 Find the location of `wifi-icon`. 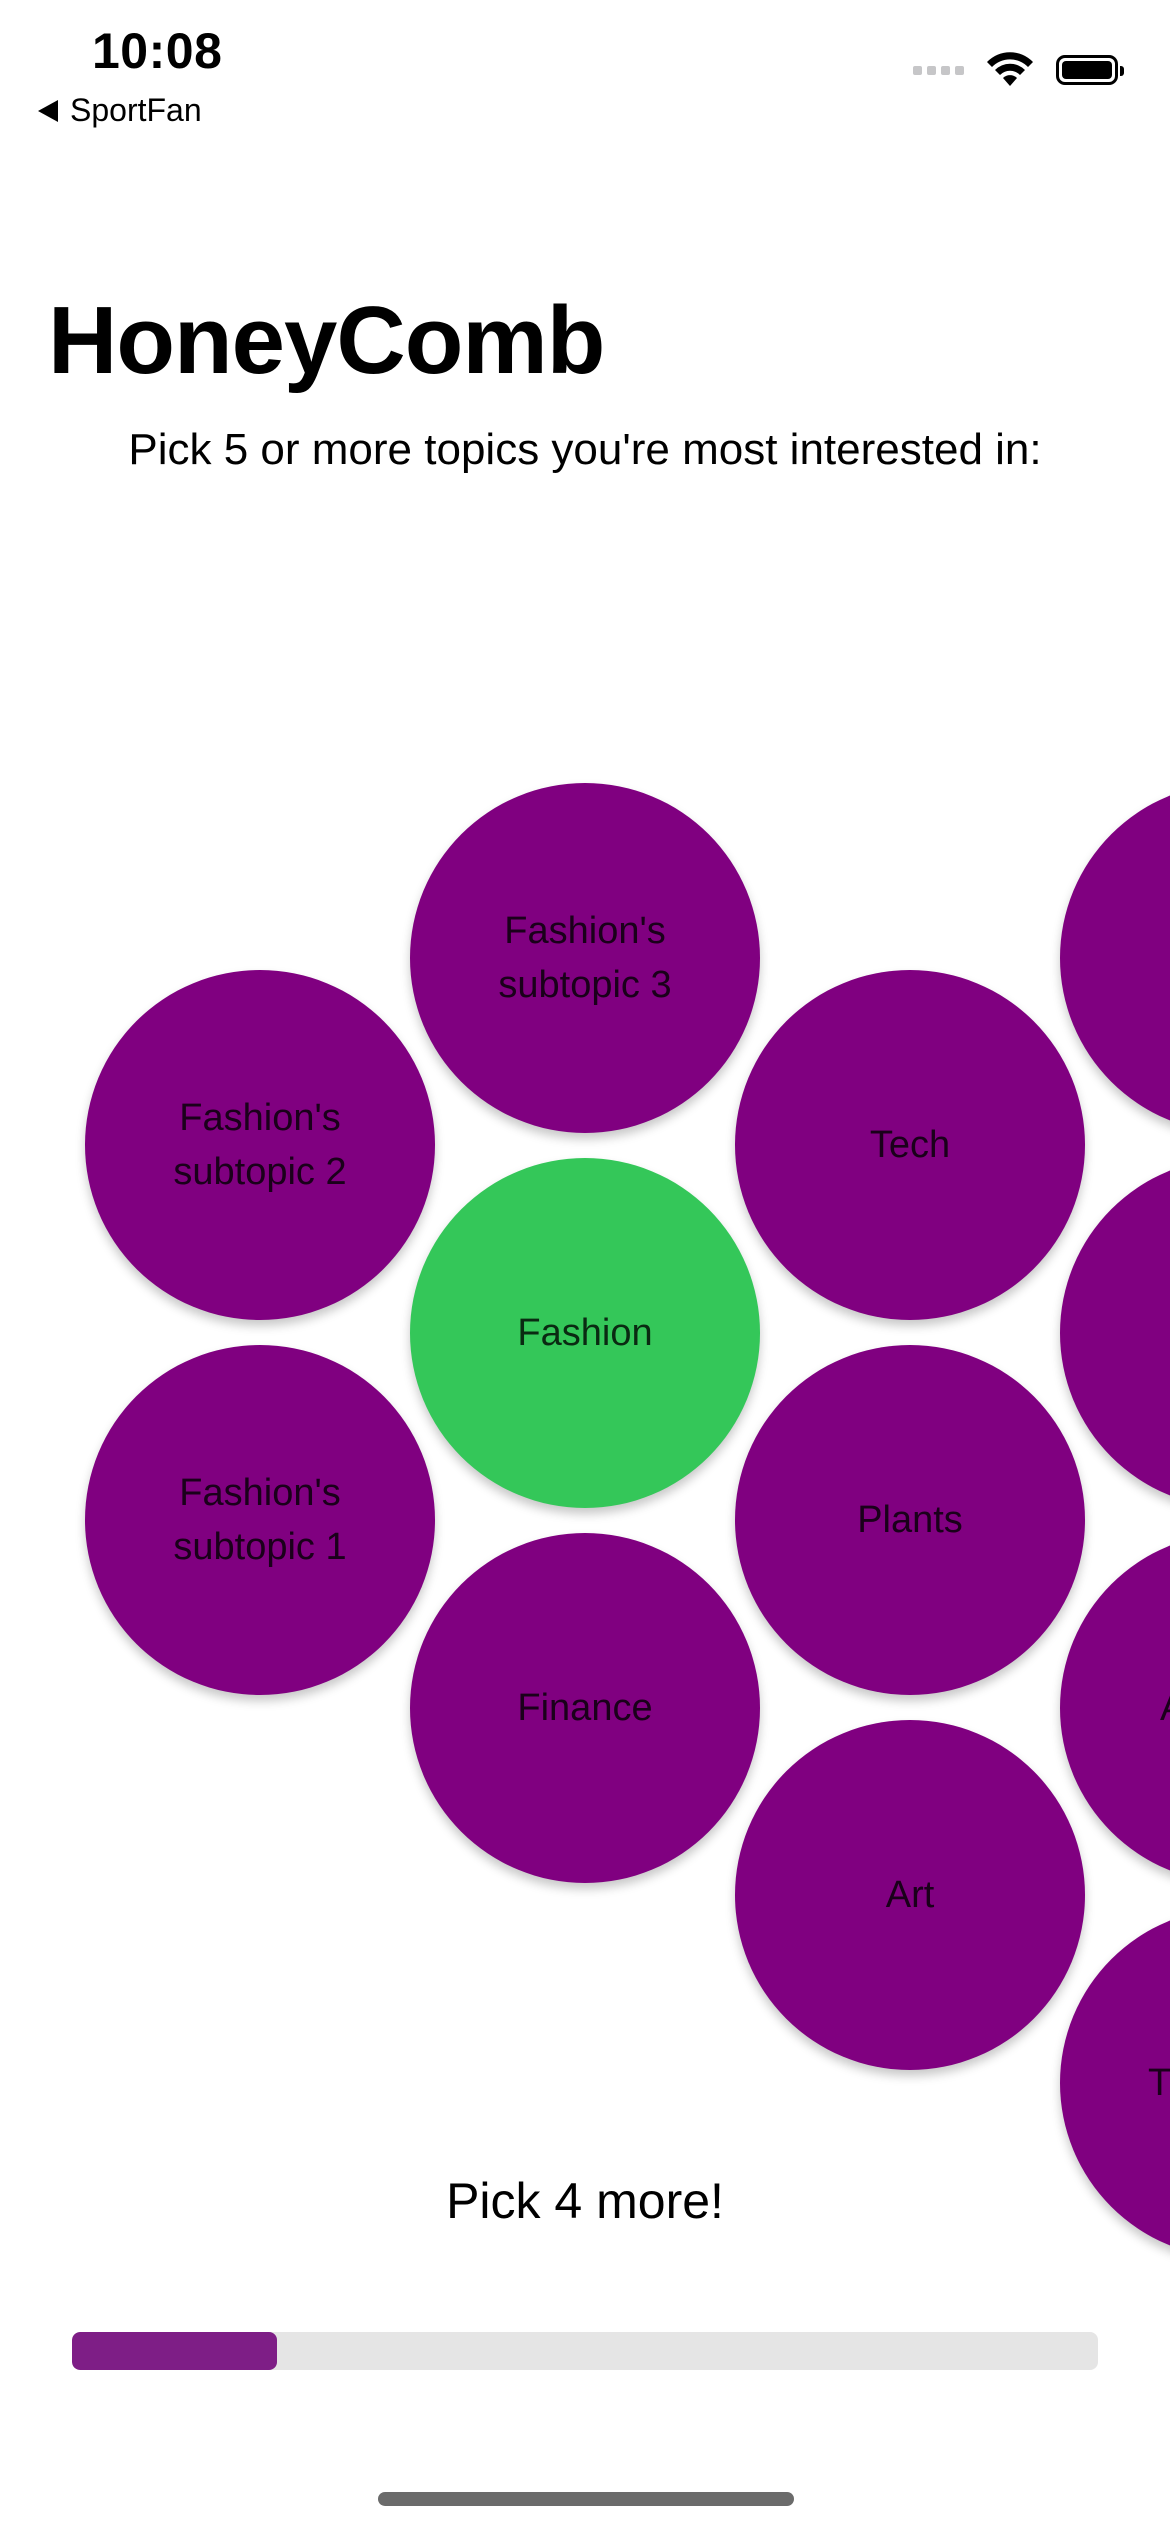

wifi-icon is located at coordinates (1010, 69).